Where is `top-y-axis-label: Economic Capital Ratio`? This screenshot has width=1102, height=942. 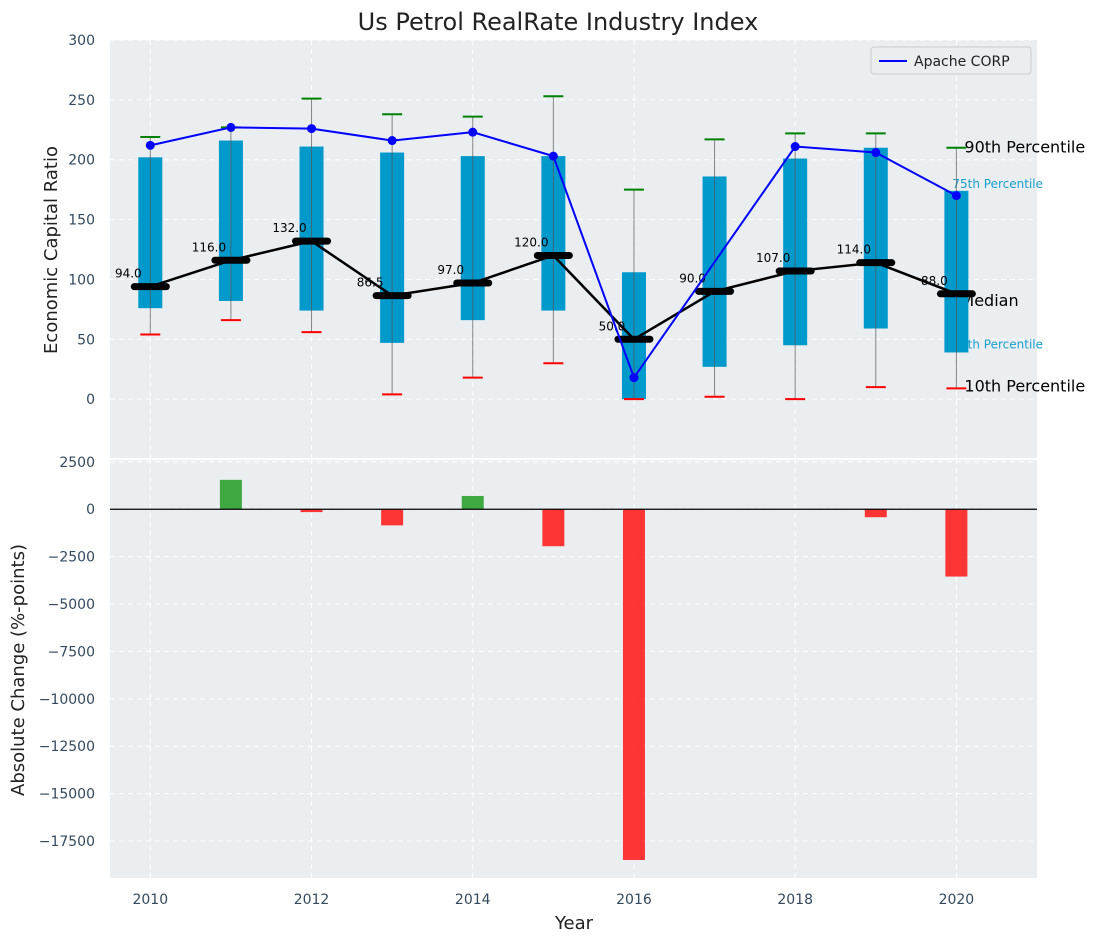 top-y-axis-label: Economic Capital Ratio is located at coordinates (51, 250).